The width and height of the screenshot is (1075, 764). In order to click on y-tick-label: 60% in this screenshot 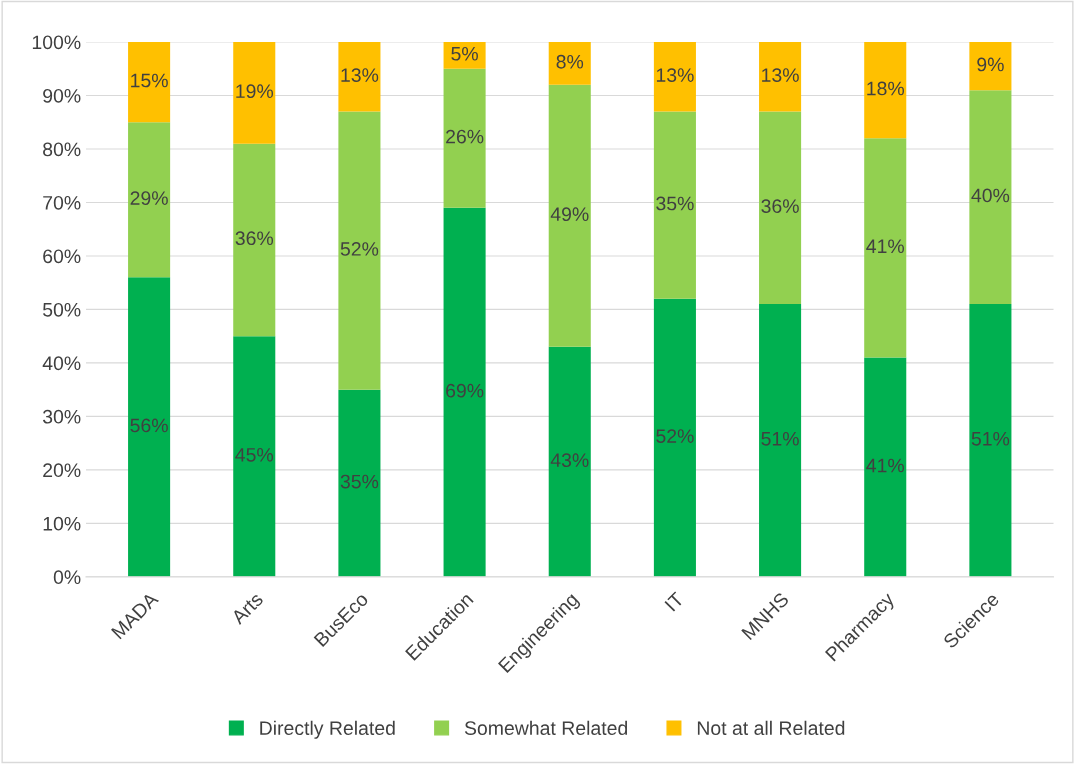, I will do `click(62, 256)`.